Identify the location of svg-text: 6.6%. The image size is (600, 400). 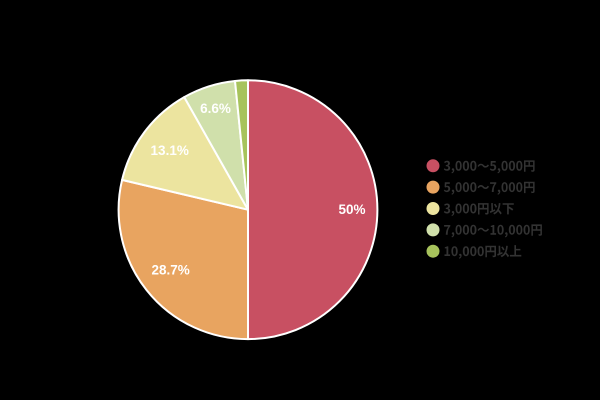
(215, 108).